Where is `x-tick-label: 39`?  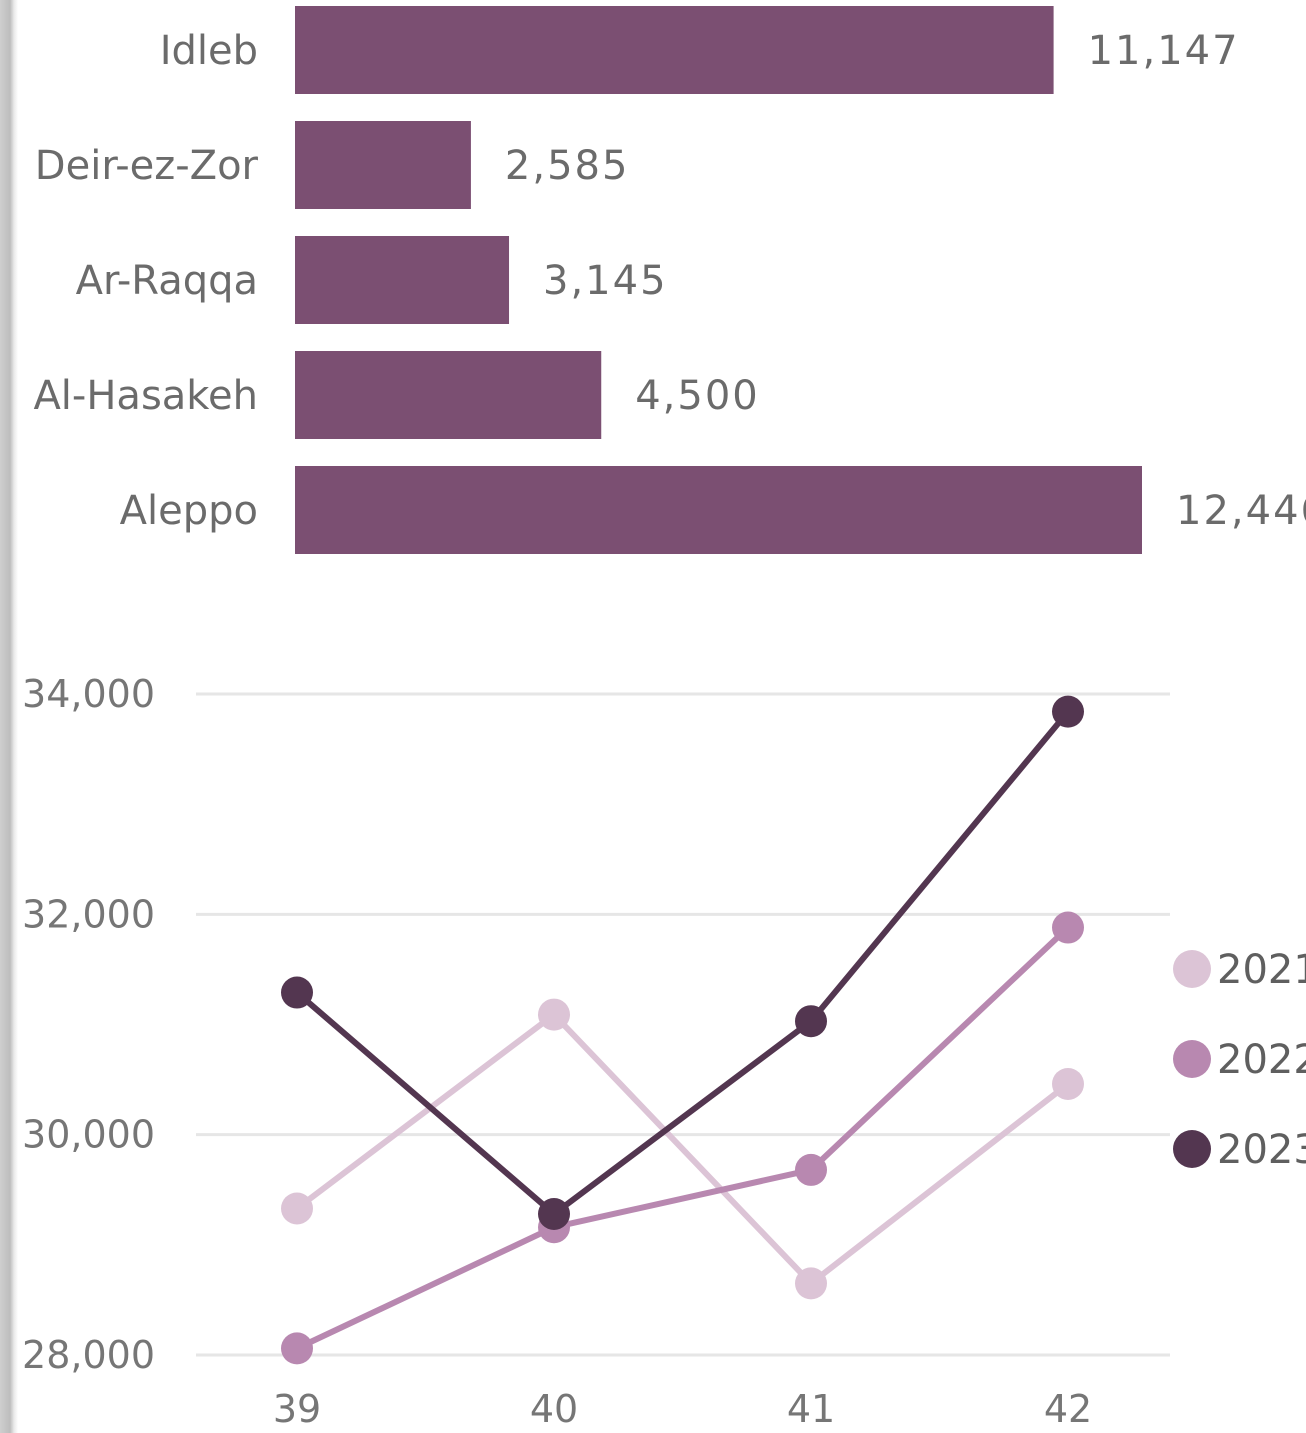
x-tick-label: 39 is located at coordinates (297, 1409).